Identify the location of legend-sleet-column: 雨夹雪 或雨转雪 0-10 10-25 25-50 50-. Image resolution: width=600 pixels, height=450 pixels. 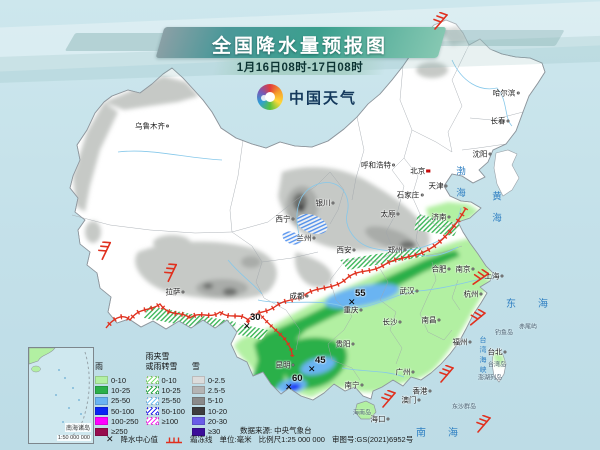
(165, 393).